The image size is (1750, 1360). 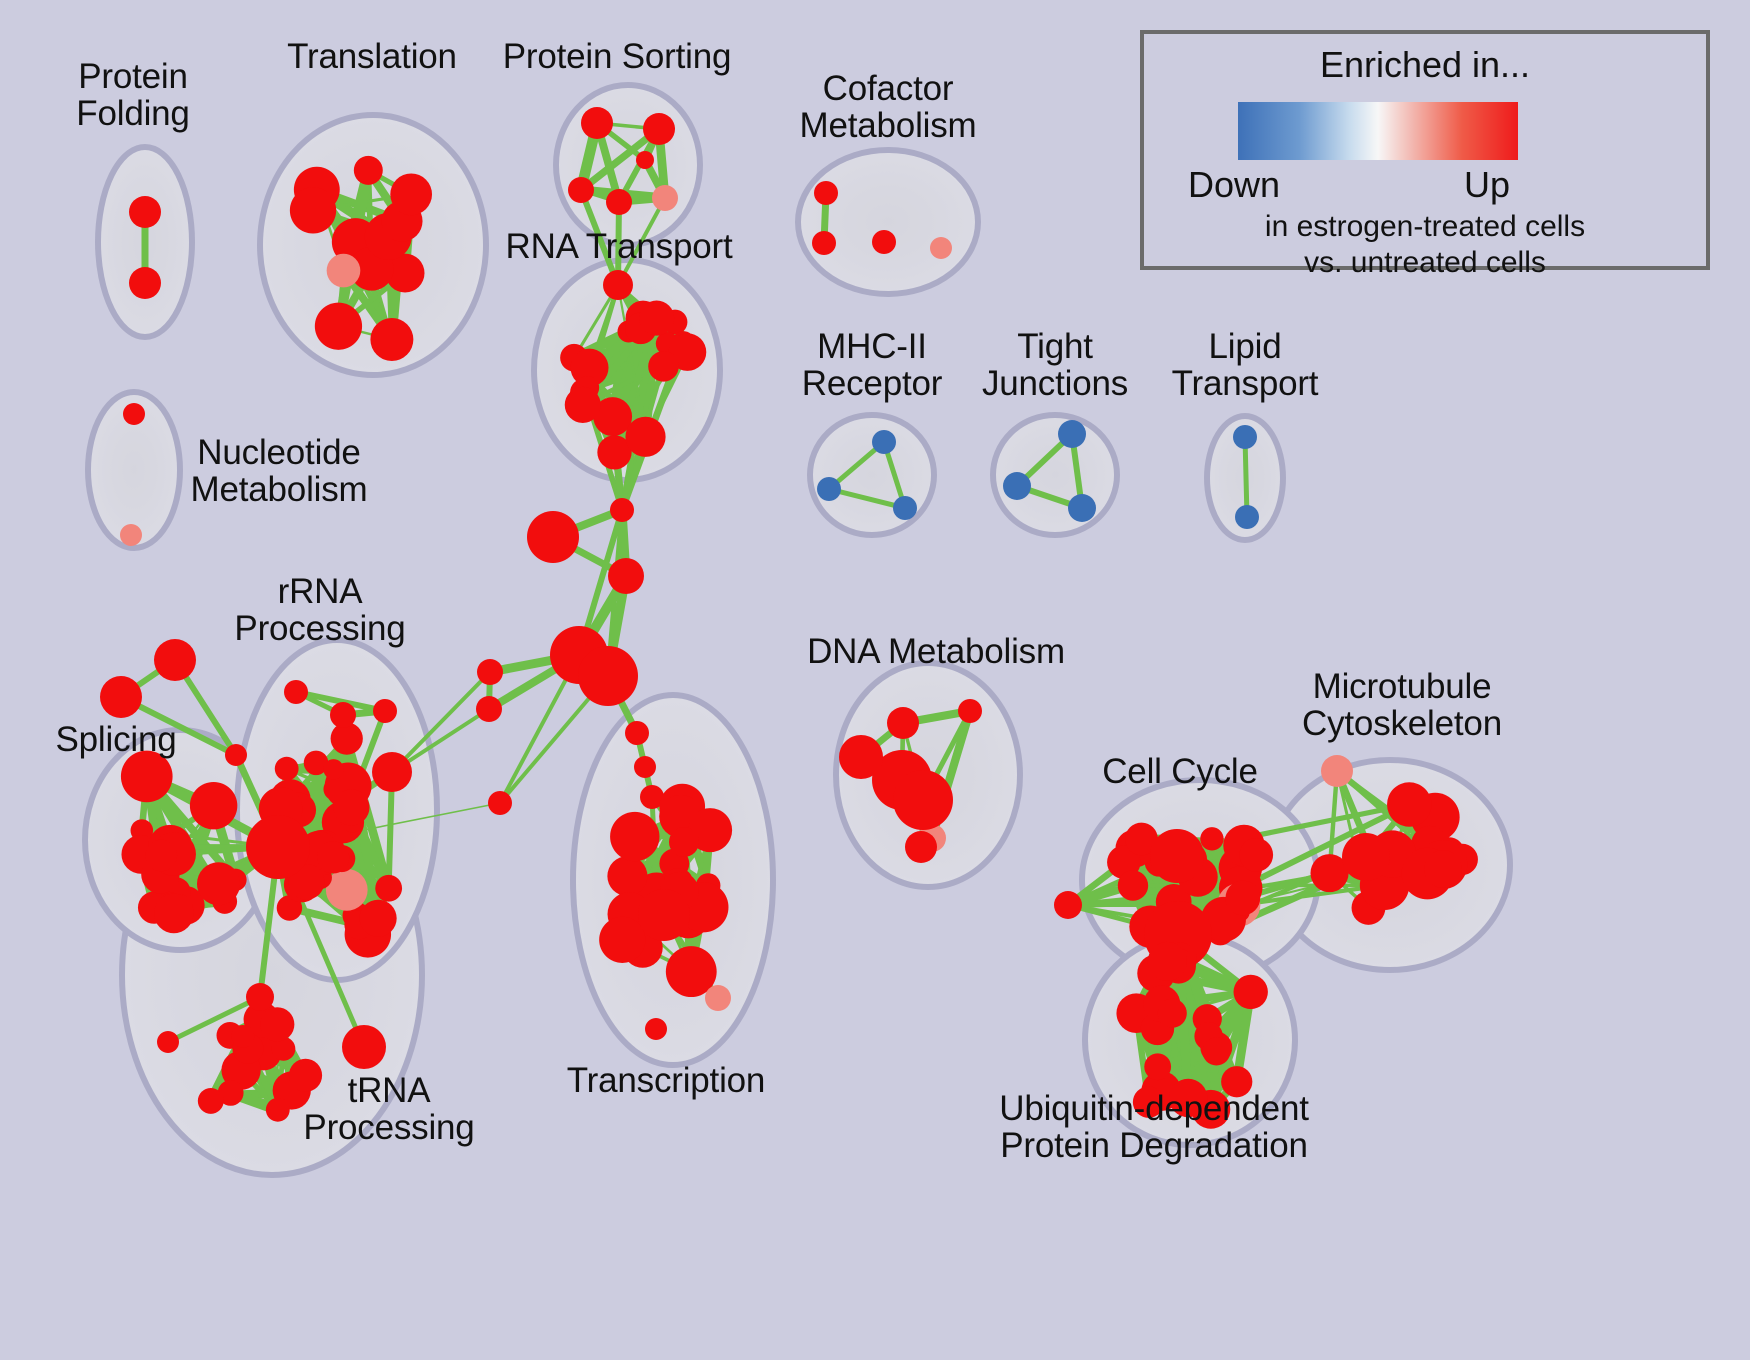 I want to click on legend-caption-line1: in estrogen-treated cells, so click(x=1425, y=226).